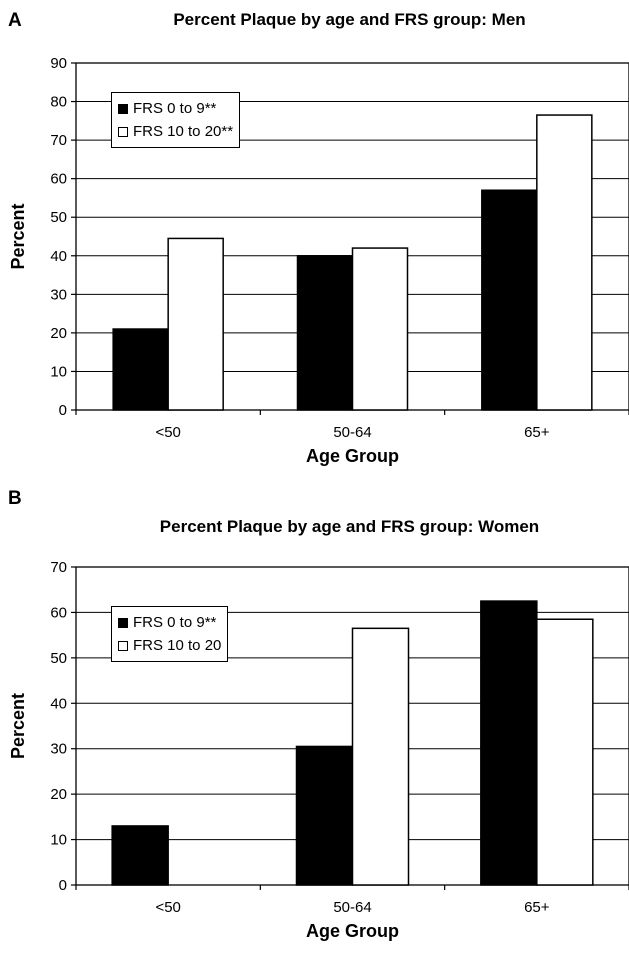  I want to click on chart-title: Percent Plaque by age and FRS group: Men, so click(349, 19).